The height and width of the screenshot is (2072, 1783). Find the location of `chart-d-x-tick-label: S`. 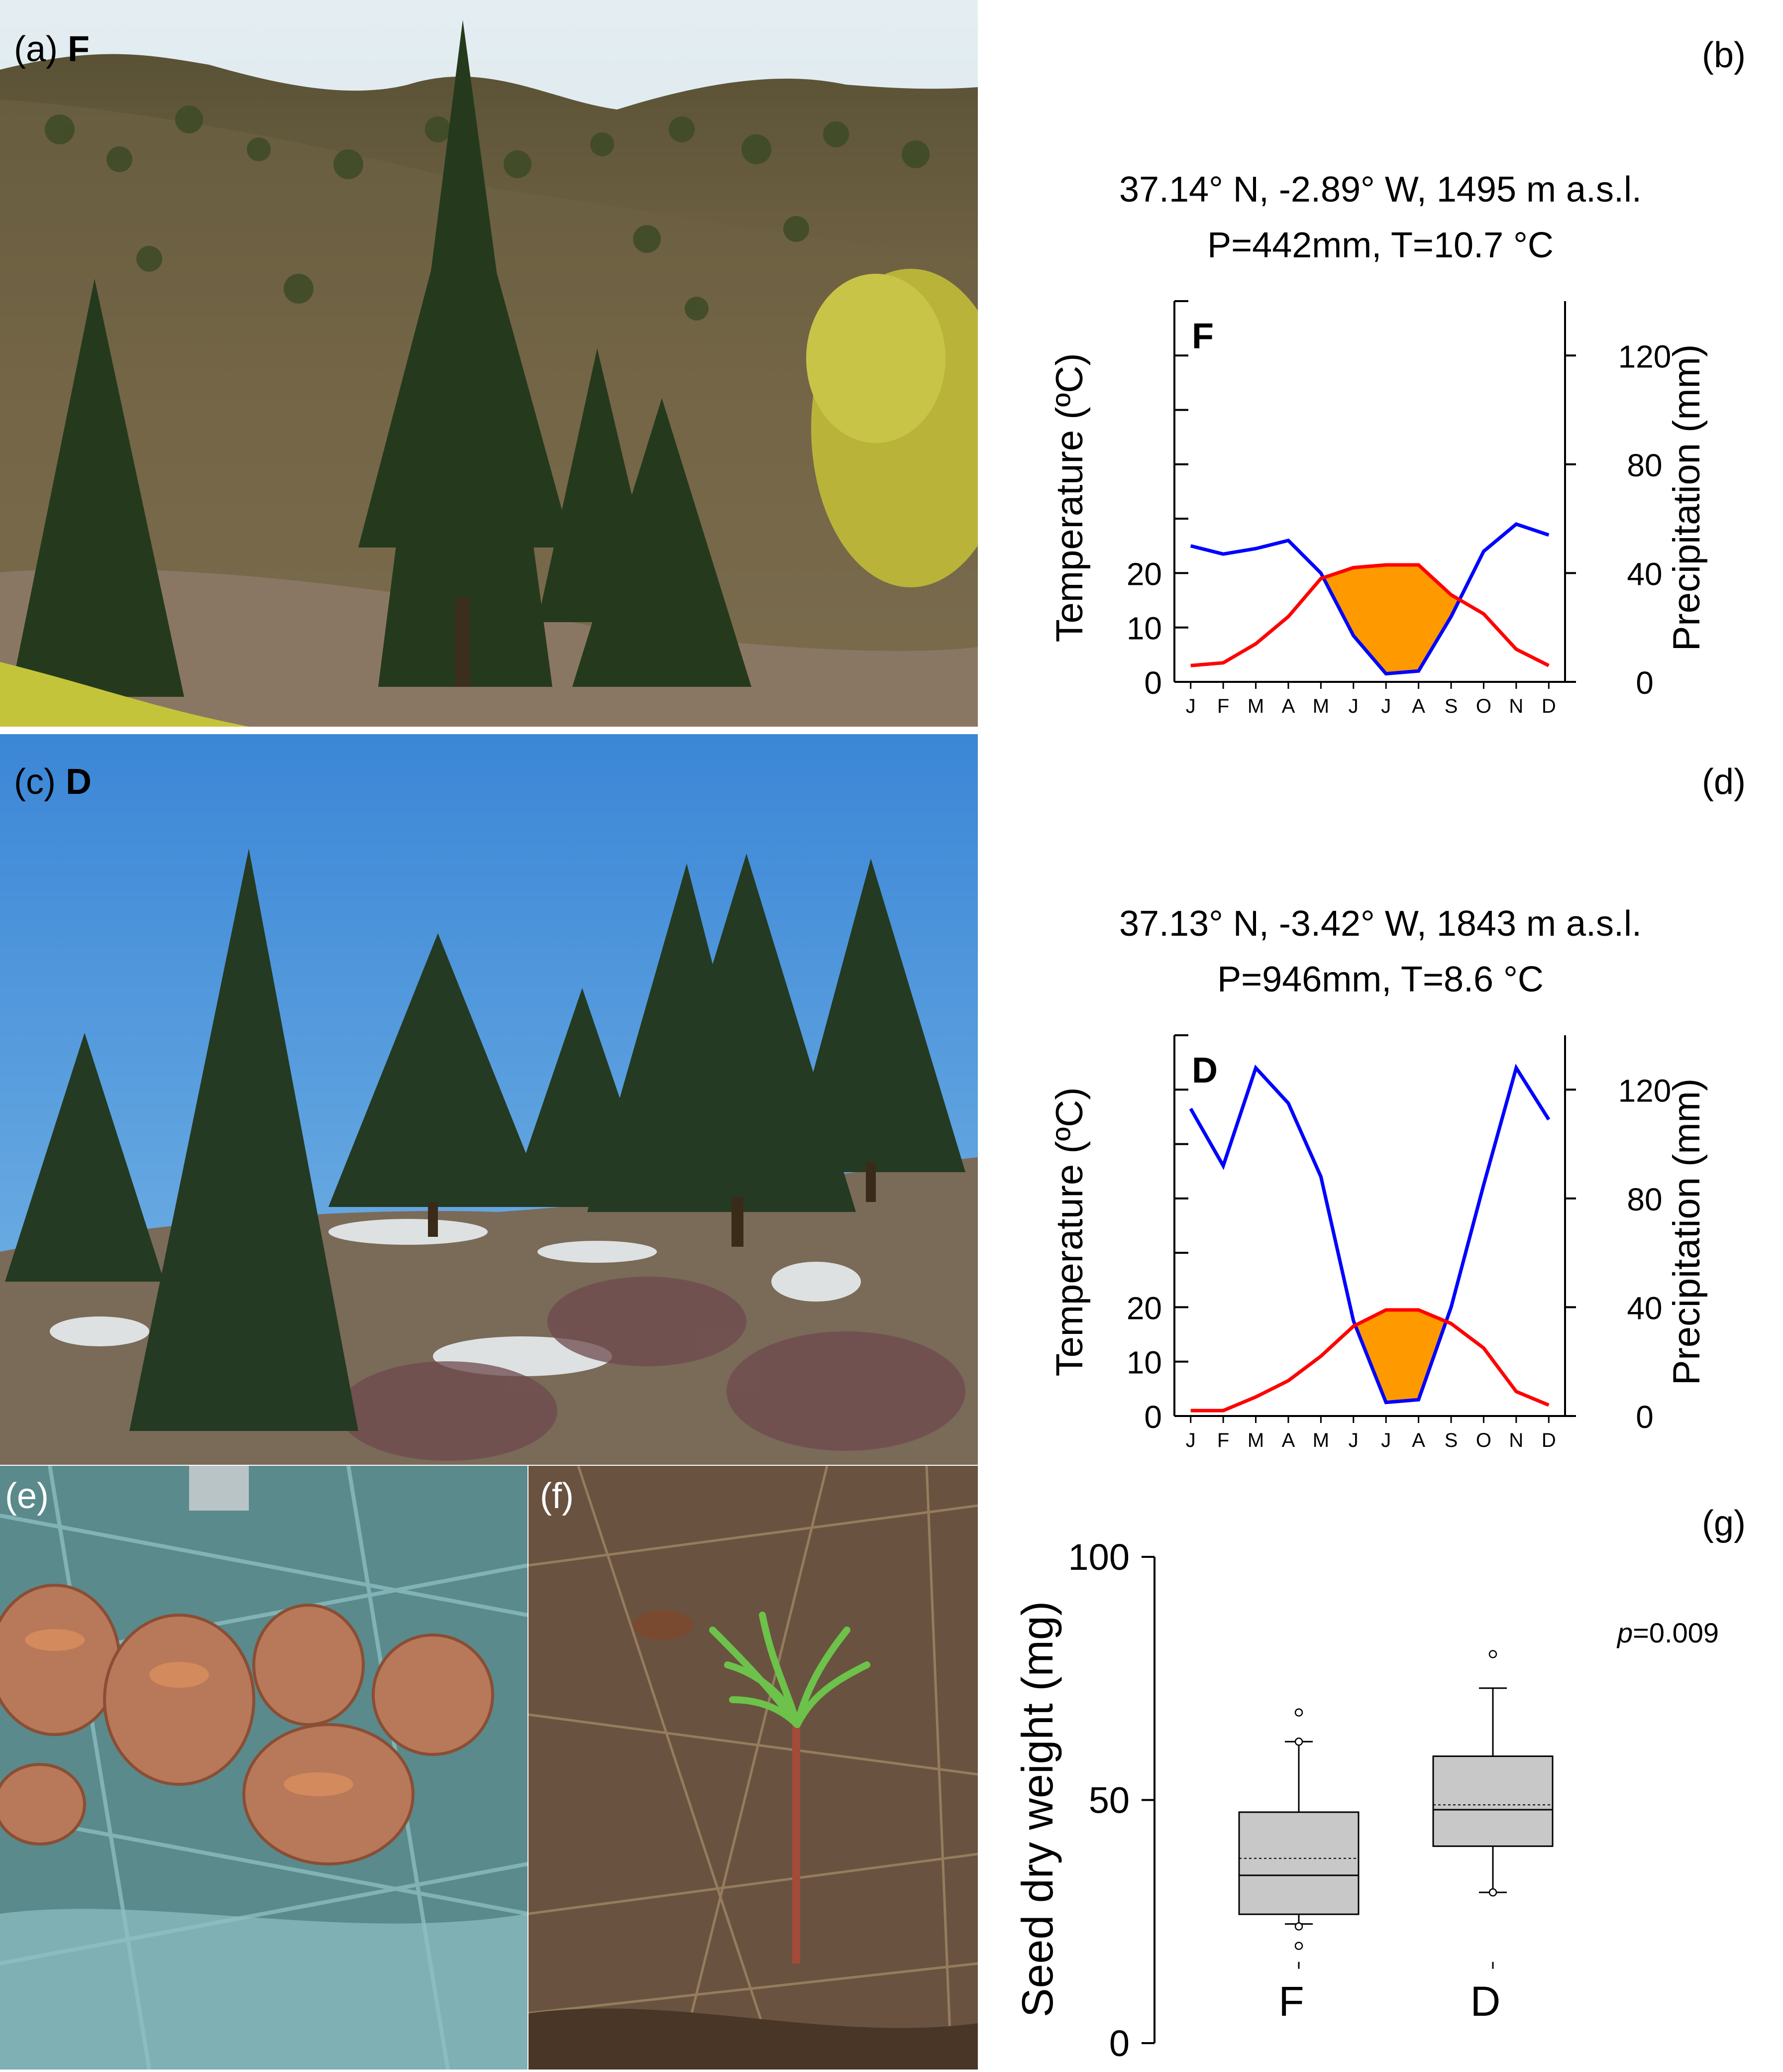

chart-d-x-tick-label: S is located at coordinates (1451, 1440).